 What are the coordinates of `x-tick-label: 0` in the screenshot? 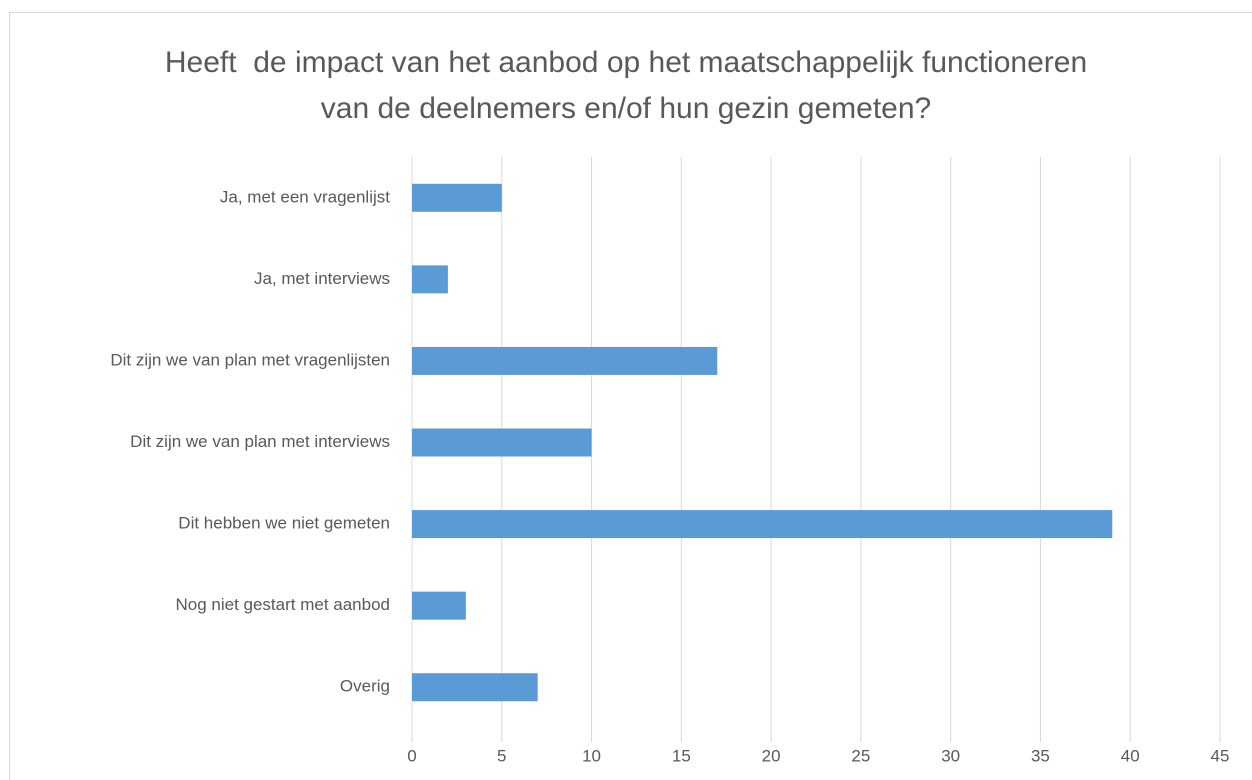 It's located at (411, 755).